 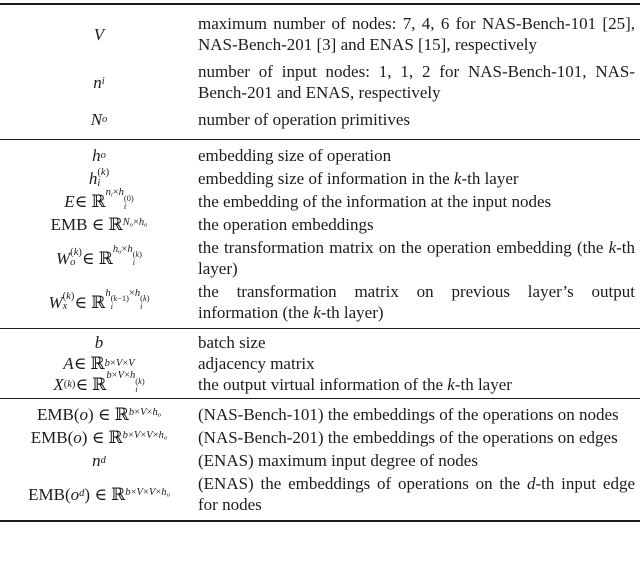 What do you see at coordinates (320, 342) in the screenshot?
I see `table-row: b batch size` at bounding box center [320, 342].